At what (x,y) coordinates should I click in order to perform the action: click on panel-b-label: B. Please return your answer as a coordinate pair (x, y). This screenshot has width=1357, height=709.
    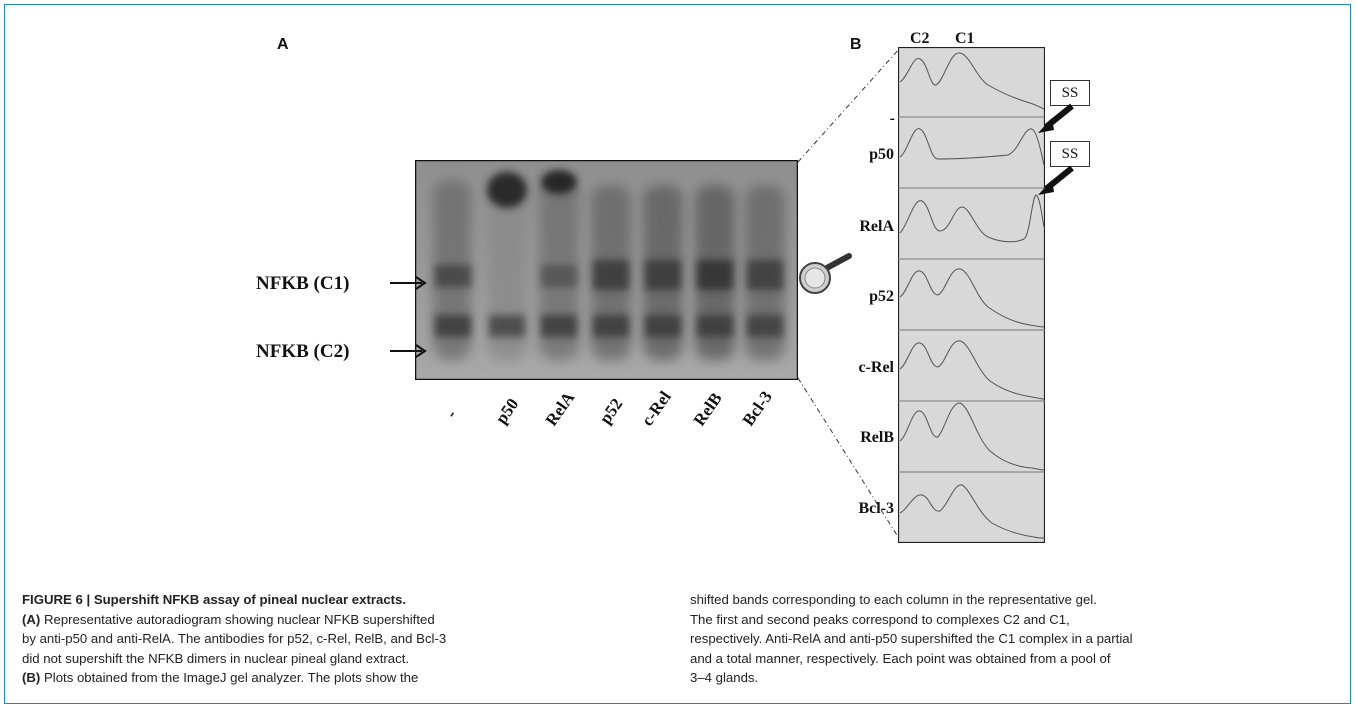
    Looking at the image, I should click on (856, 44).